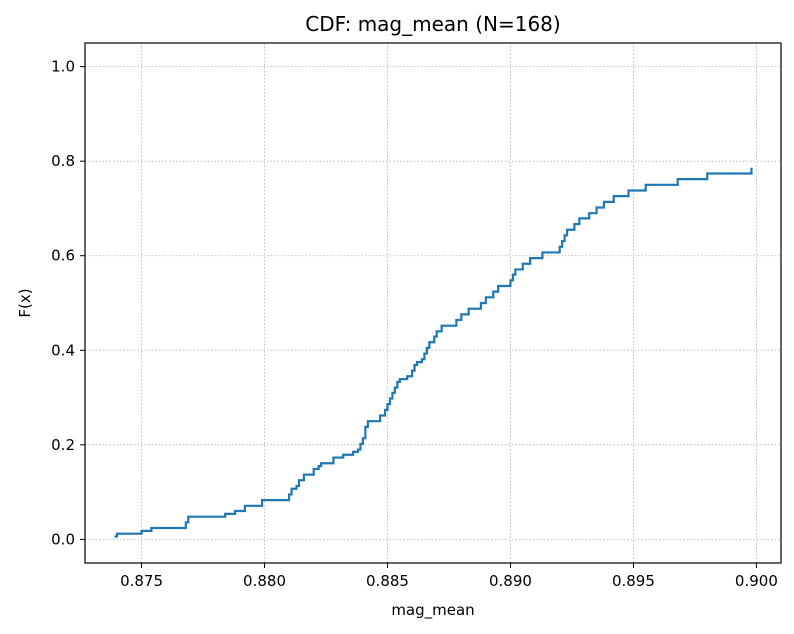 The height and width of the screenshot is (634, 794). What do you see at coordinates (25, 302) in the screenshot?
I see `y-axis-label: F(x)` at bounding box center [25, 302].